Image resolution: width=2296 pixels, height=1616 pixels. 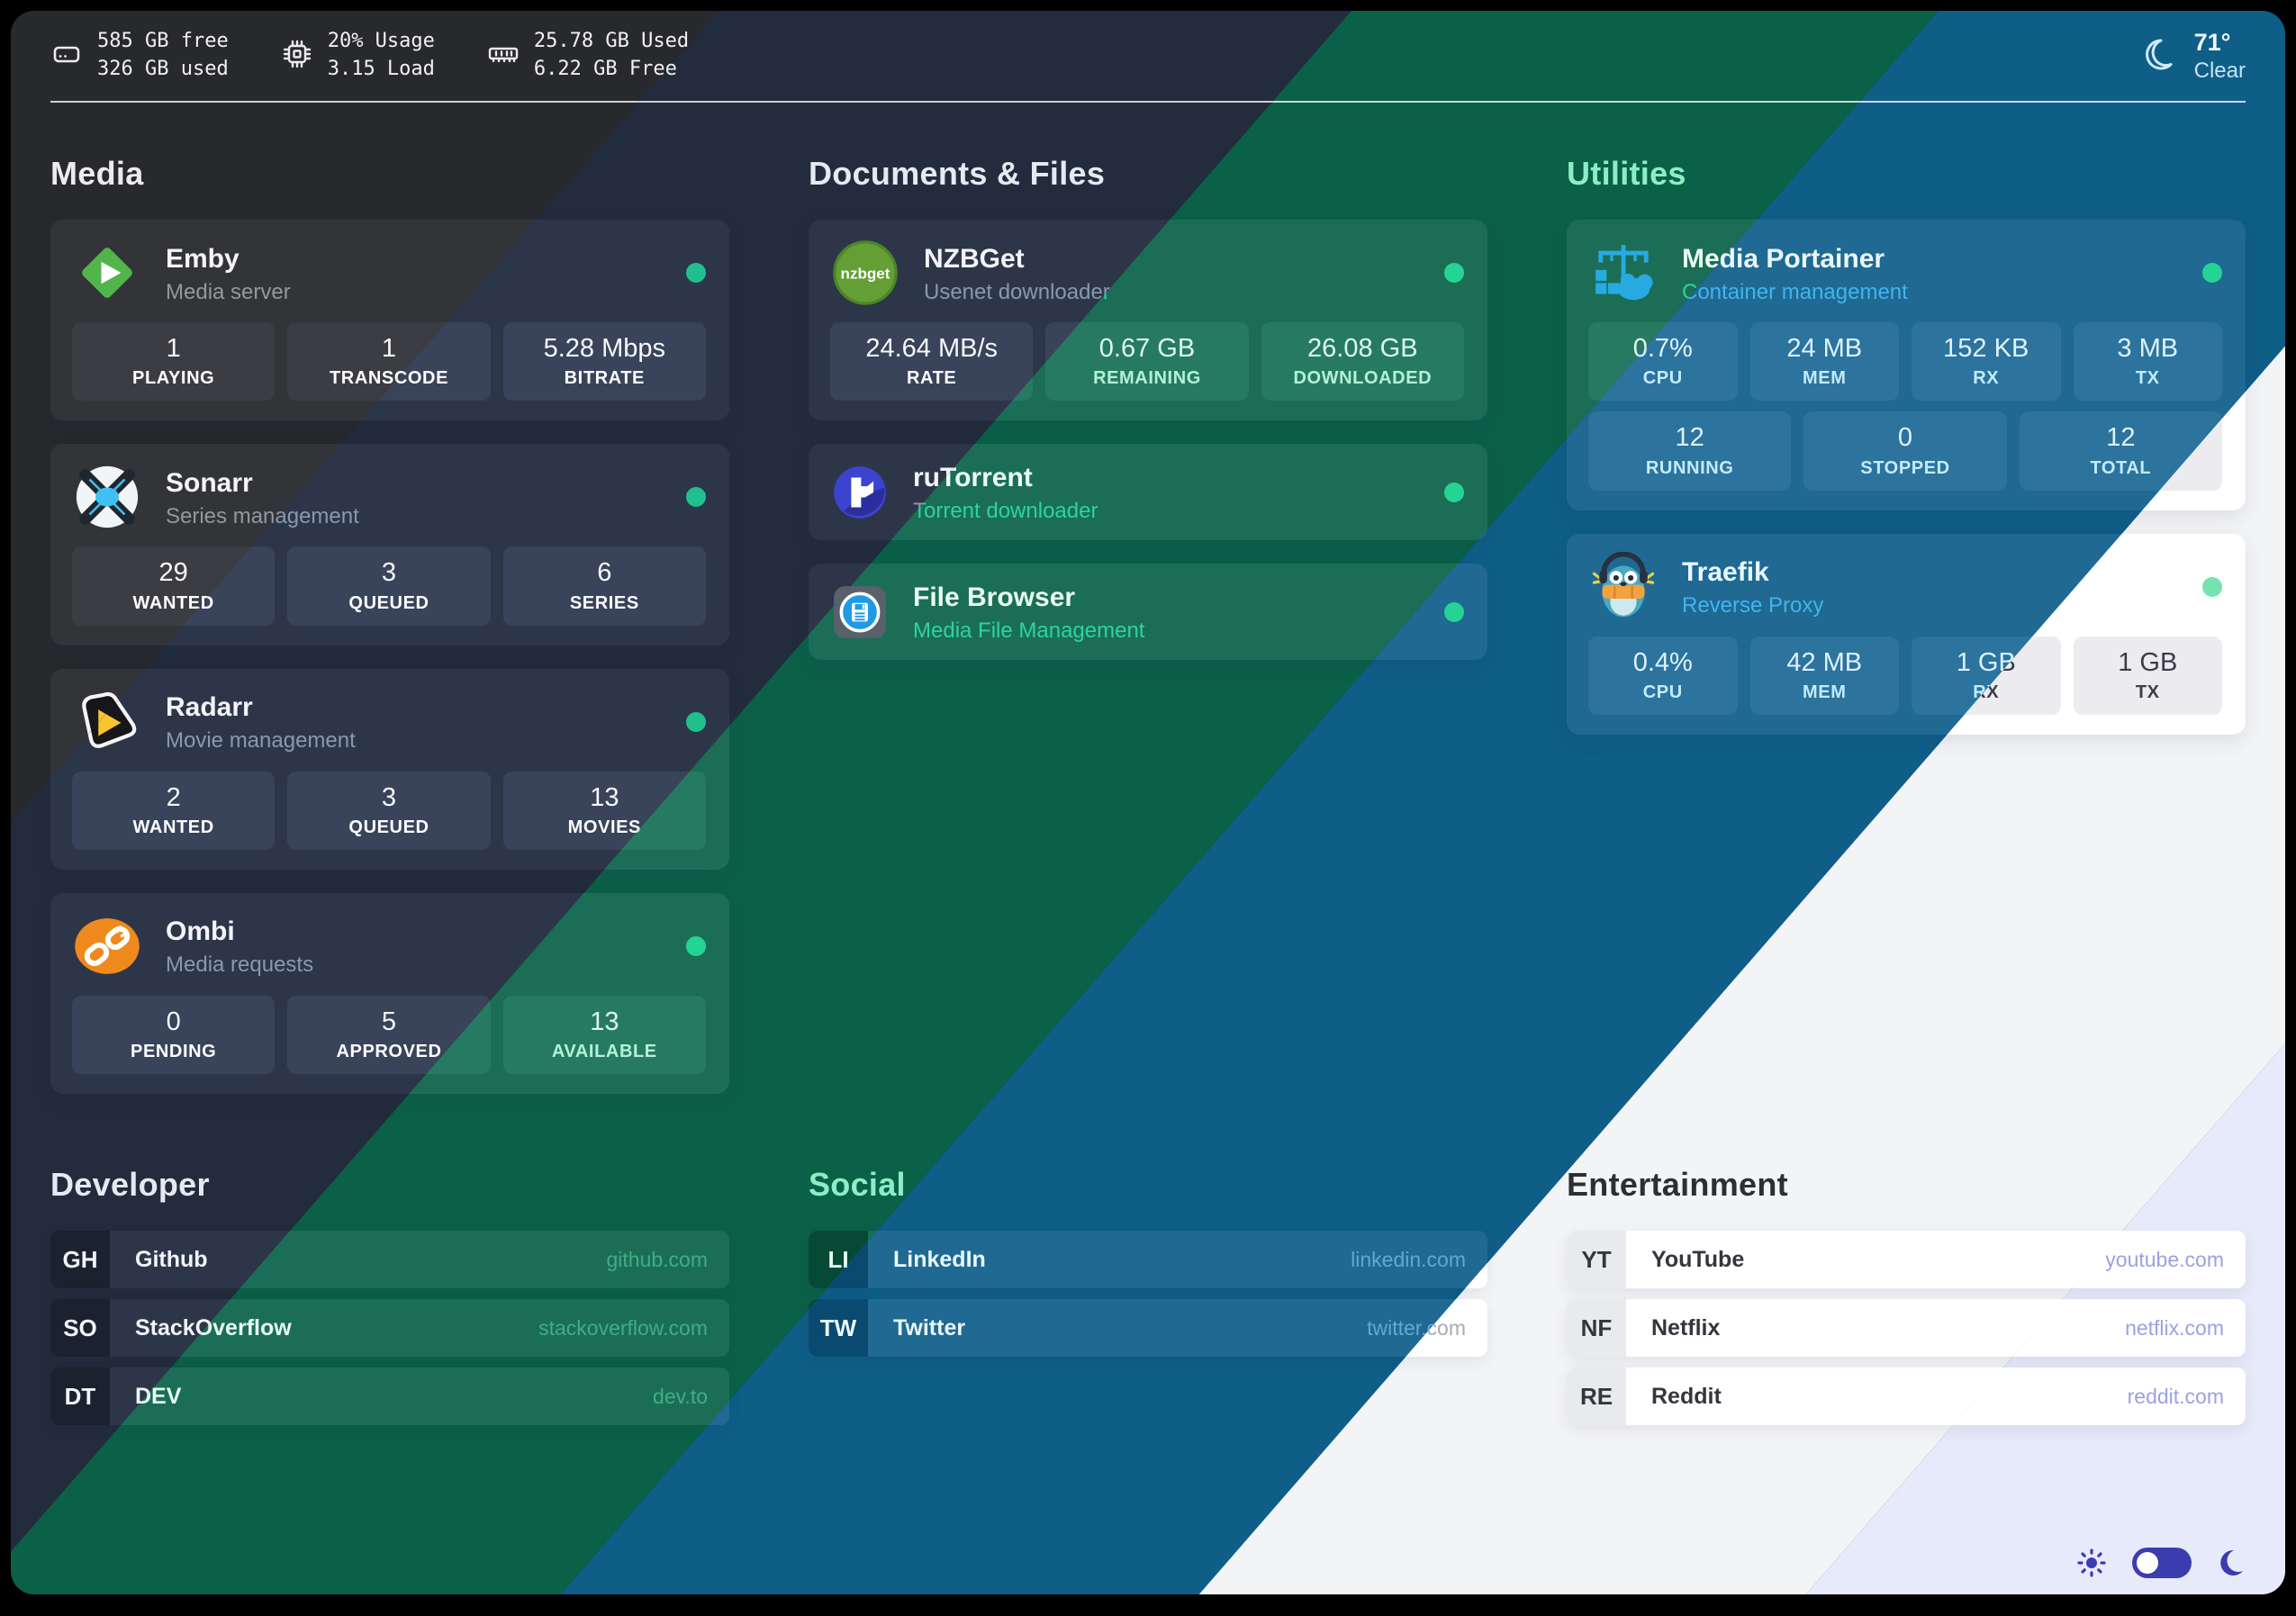 What do you see at coordinates (2219, 70) in the screenshot?
I see `weather-condition: Clear` at bounding box center [2219, 70].